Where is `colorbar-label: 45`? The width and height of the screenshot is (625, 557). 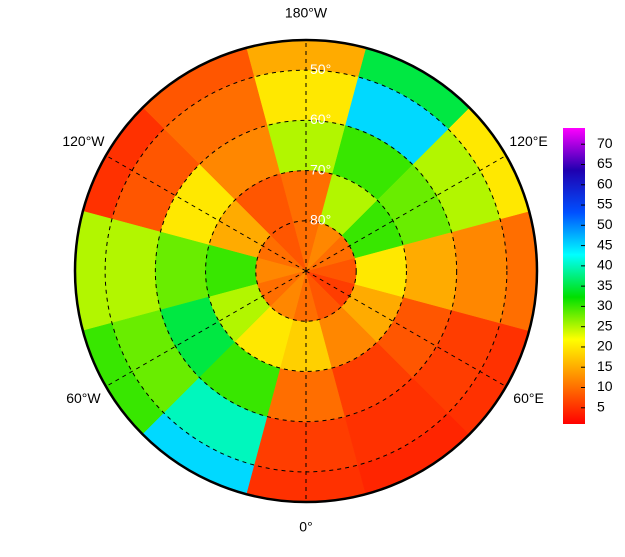 colorbar-label: 45 is located at coordinates (605, 244).